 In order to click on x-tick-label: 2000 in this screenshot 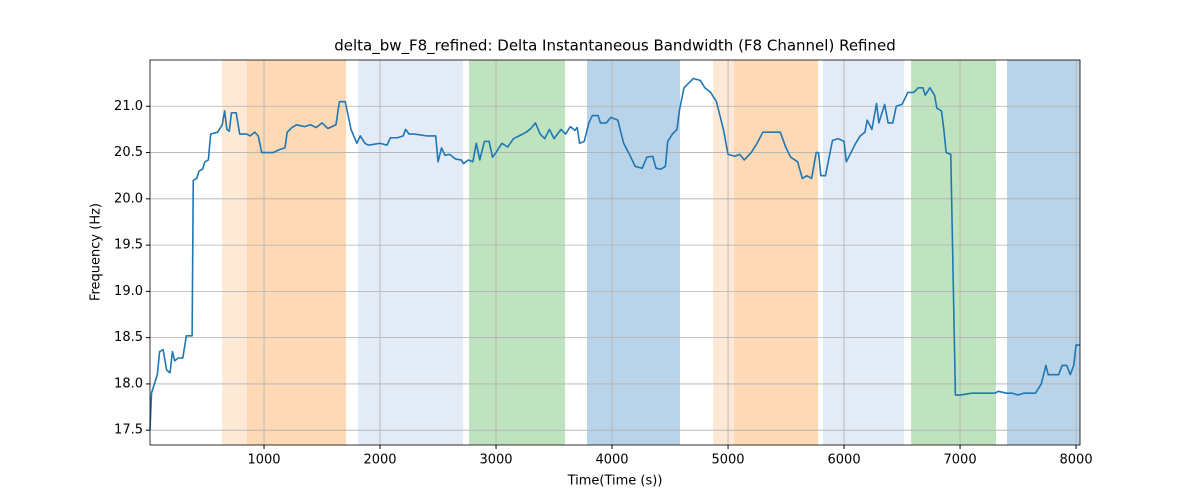, I will do `click(379, 460)`.